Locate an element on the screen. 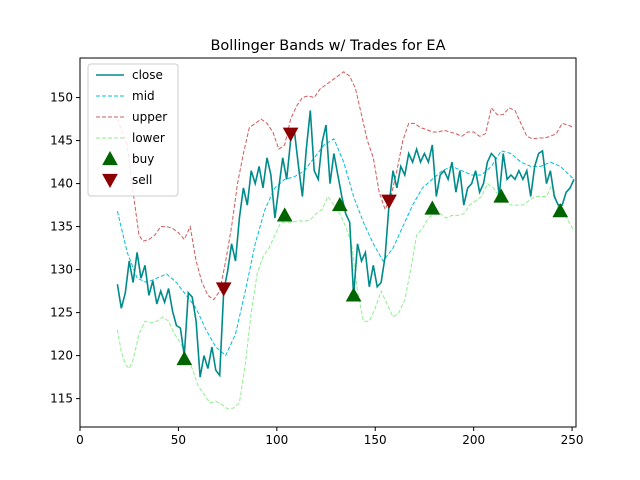 The width and height of the screenshot is (640, 480). x-tick-label: 0 is located at coordinates (80, 440).